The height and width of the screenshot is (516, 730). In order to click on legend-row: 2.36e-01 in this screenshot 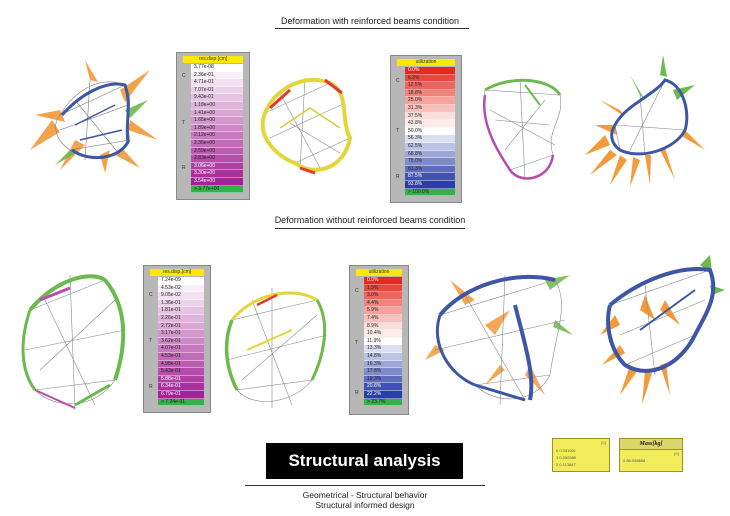, I will do `click(217, 75)`.